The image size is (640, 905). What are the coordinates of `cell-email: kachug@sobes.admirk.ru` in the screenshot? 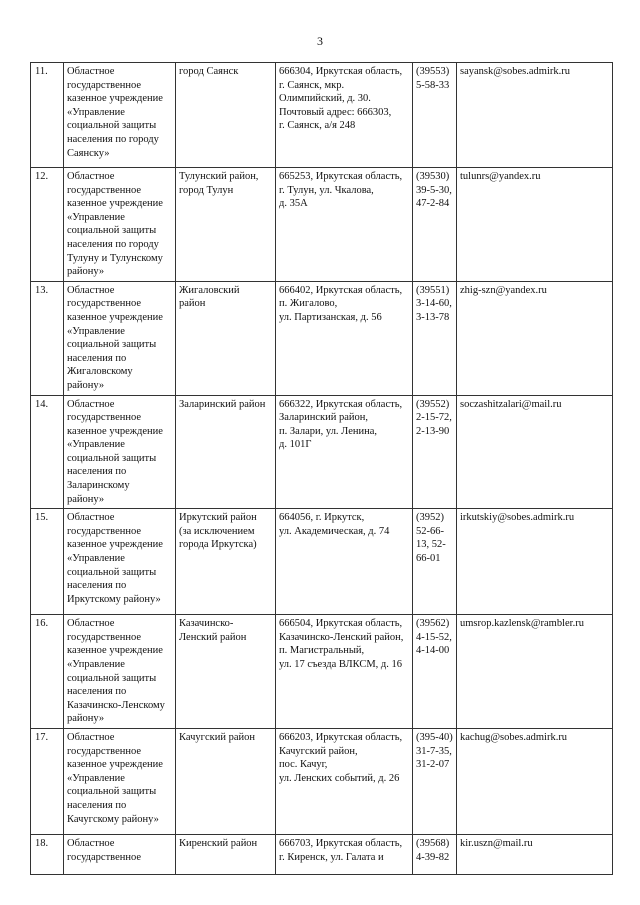 It's located at (534, 781).